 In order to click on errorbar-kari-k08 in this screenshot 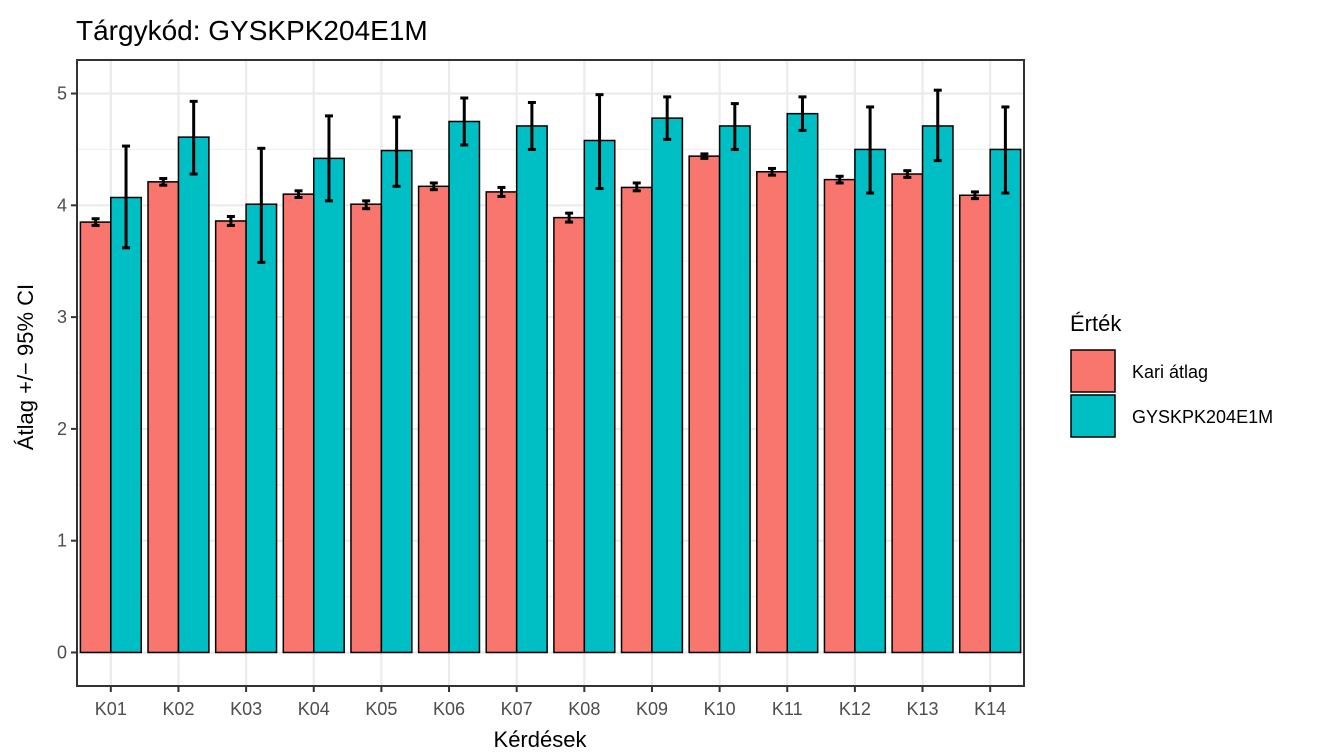, I will do `click(569, 217)`.